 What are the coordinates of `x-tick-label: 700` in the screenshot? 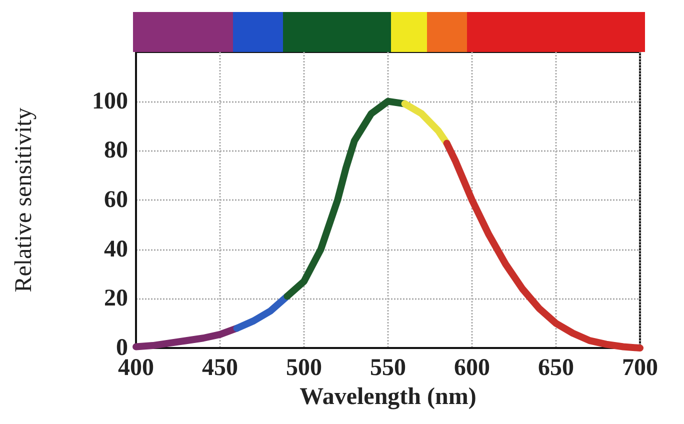 It's located at (640, 368).